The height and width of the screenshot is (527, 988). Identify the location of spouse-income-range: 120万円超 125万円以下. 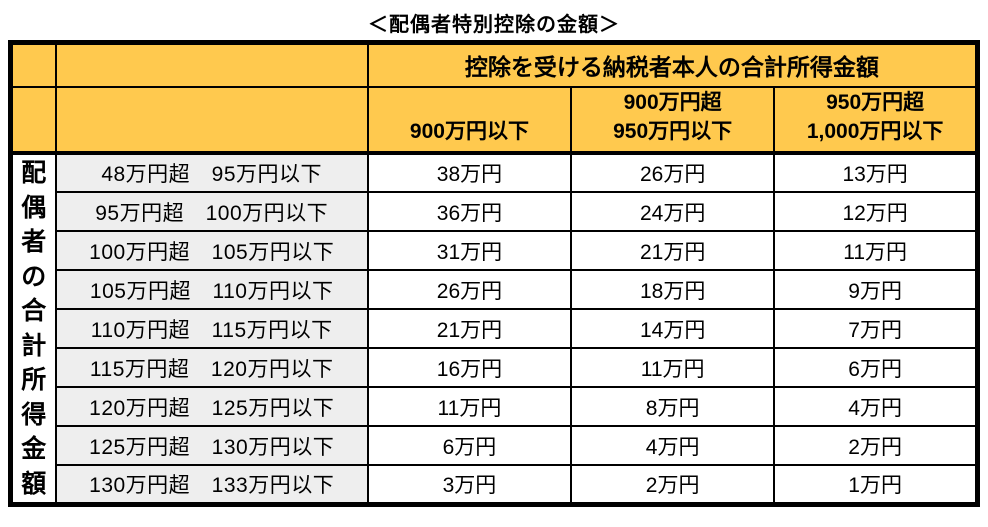
(211, 407).